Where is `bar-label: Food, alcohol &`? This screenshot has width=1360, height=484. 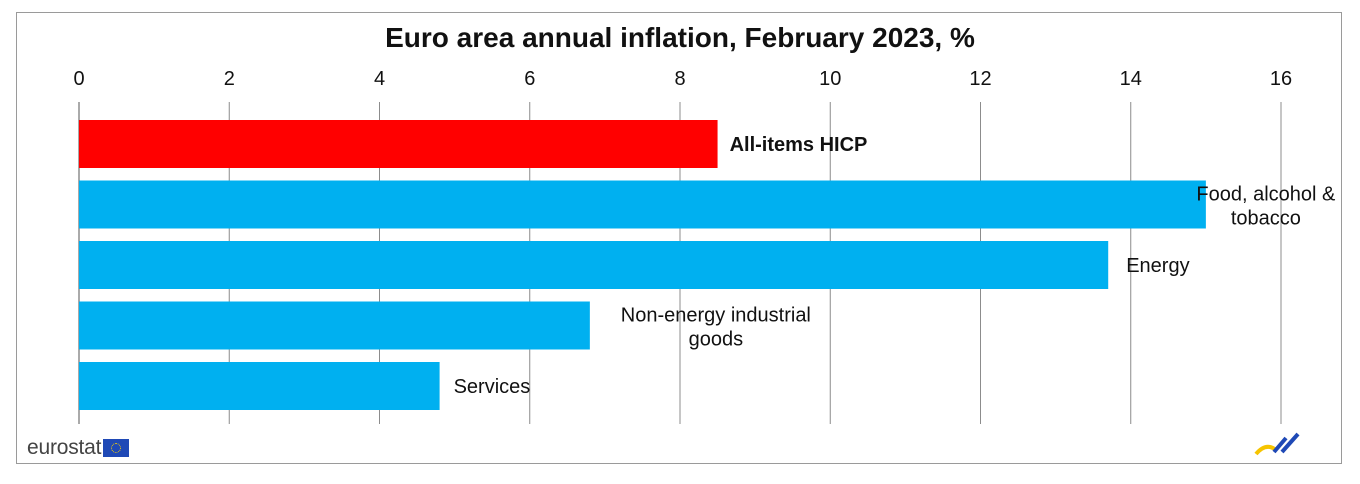
bar-label: Food, alcohol & is located at coordinates (1266, 195).